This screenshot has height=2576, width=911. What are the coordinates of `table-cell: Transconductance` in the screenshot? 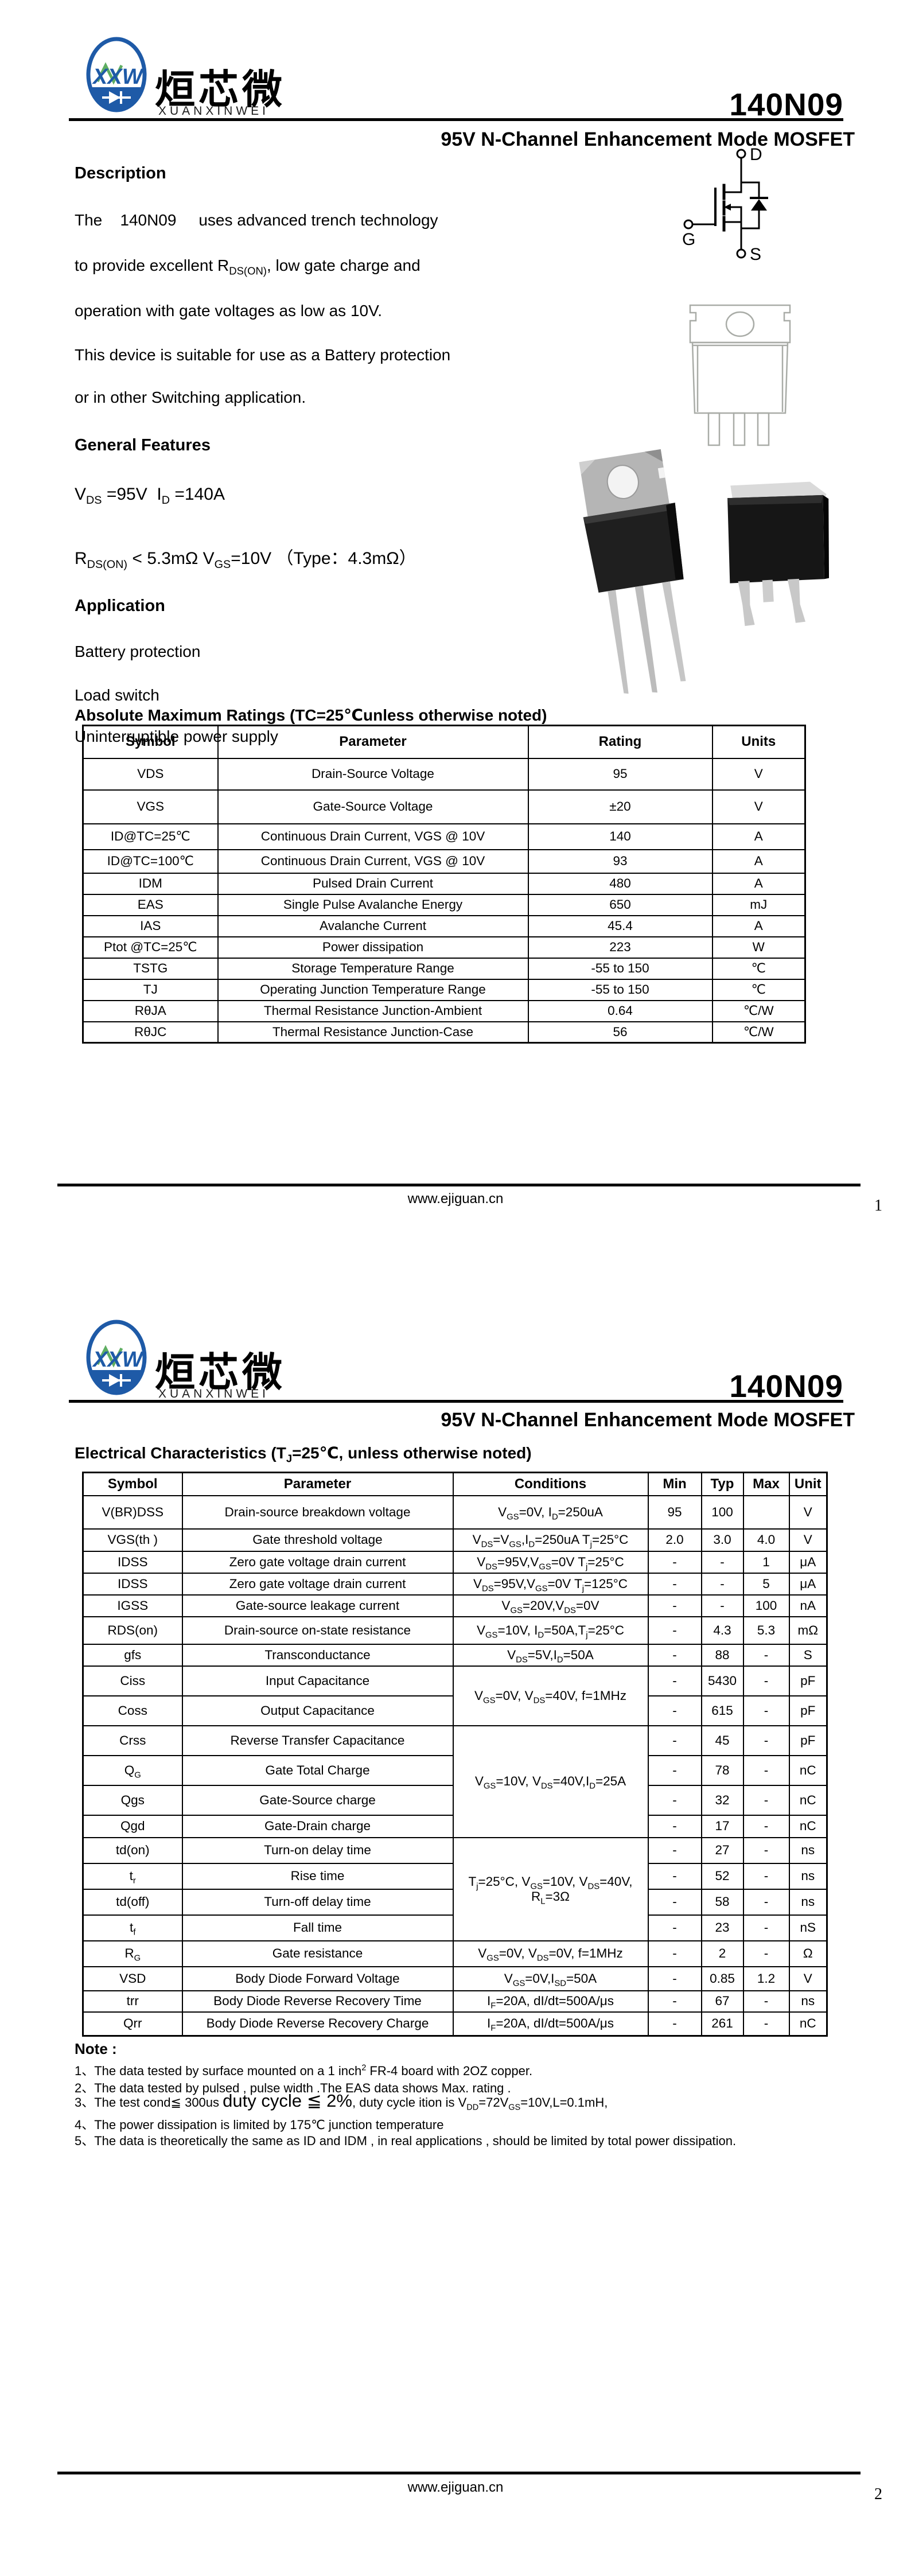 It's located at (317, 1655).